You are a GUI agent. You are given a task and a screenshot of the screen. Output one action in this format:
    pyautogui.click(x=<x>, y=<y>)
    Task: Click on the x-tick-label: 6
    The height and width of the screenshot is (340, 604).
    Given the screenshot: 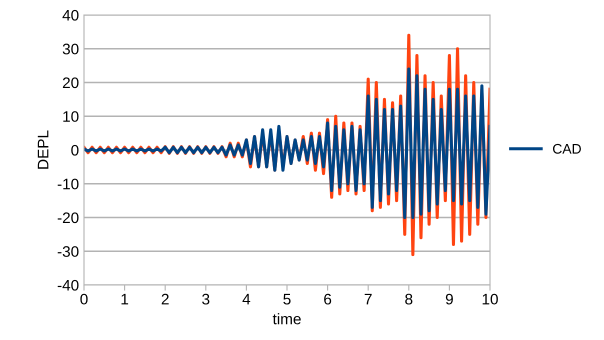 What is the action you would take?
    pyautogui.click(x=328, y=299)
    